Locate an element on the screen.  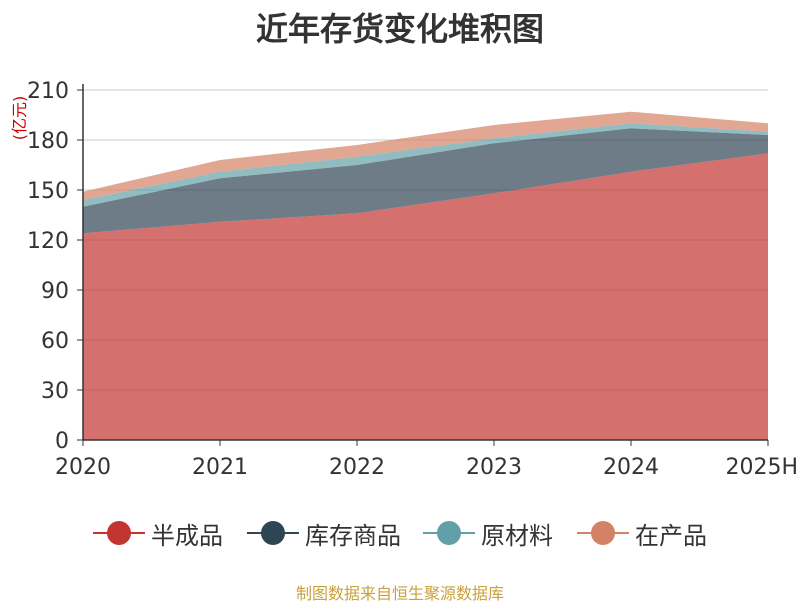
legend-item: 在产品 is located at coordinates (642, 533).